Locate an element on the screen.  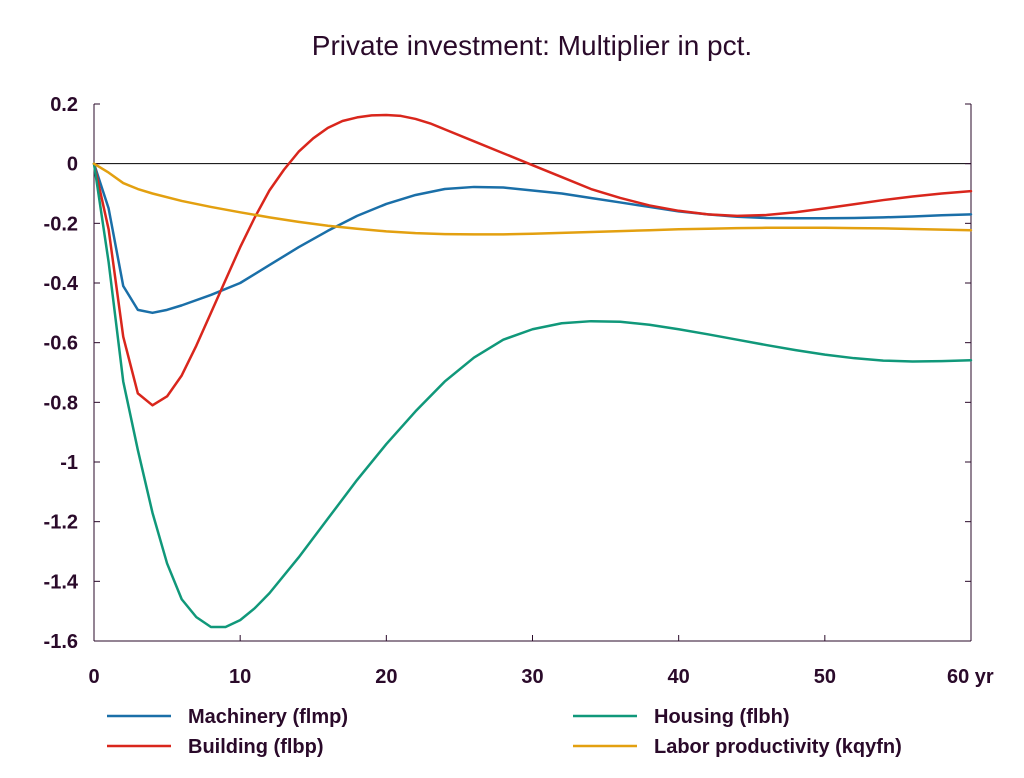
x-tick-label: 20 is located at coordinates (386, 677).